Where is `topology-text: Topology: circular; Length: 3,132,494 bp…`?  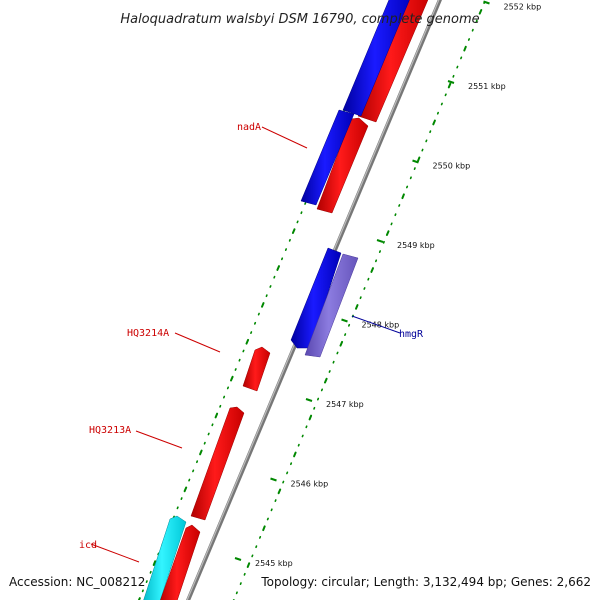 topology-text: Topology: circular; Length: 3,132,494 bp… is located at coordinates (425, 582).